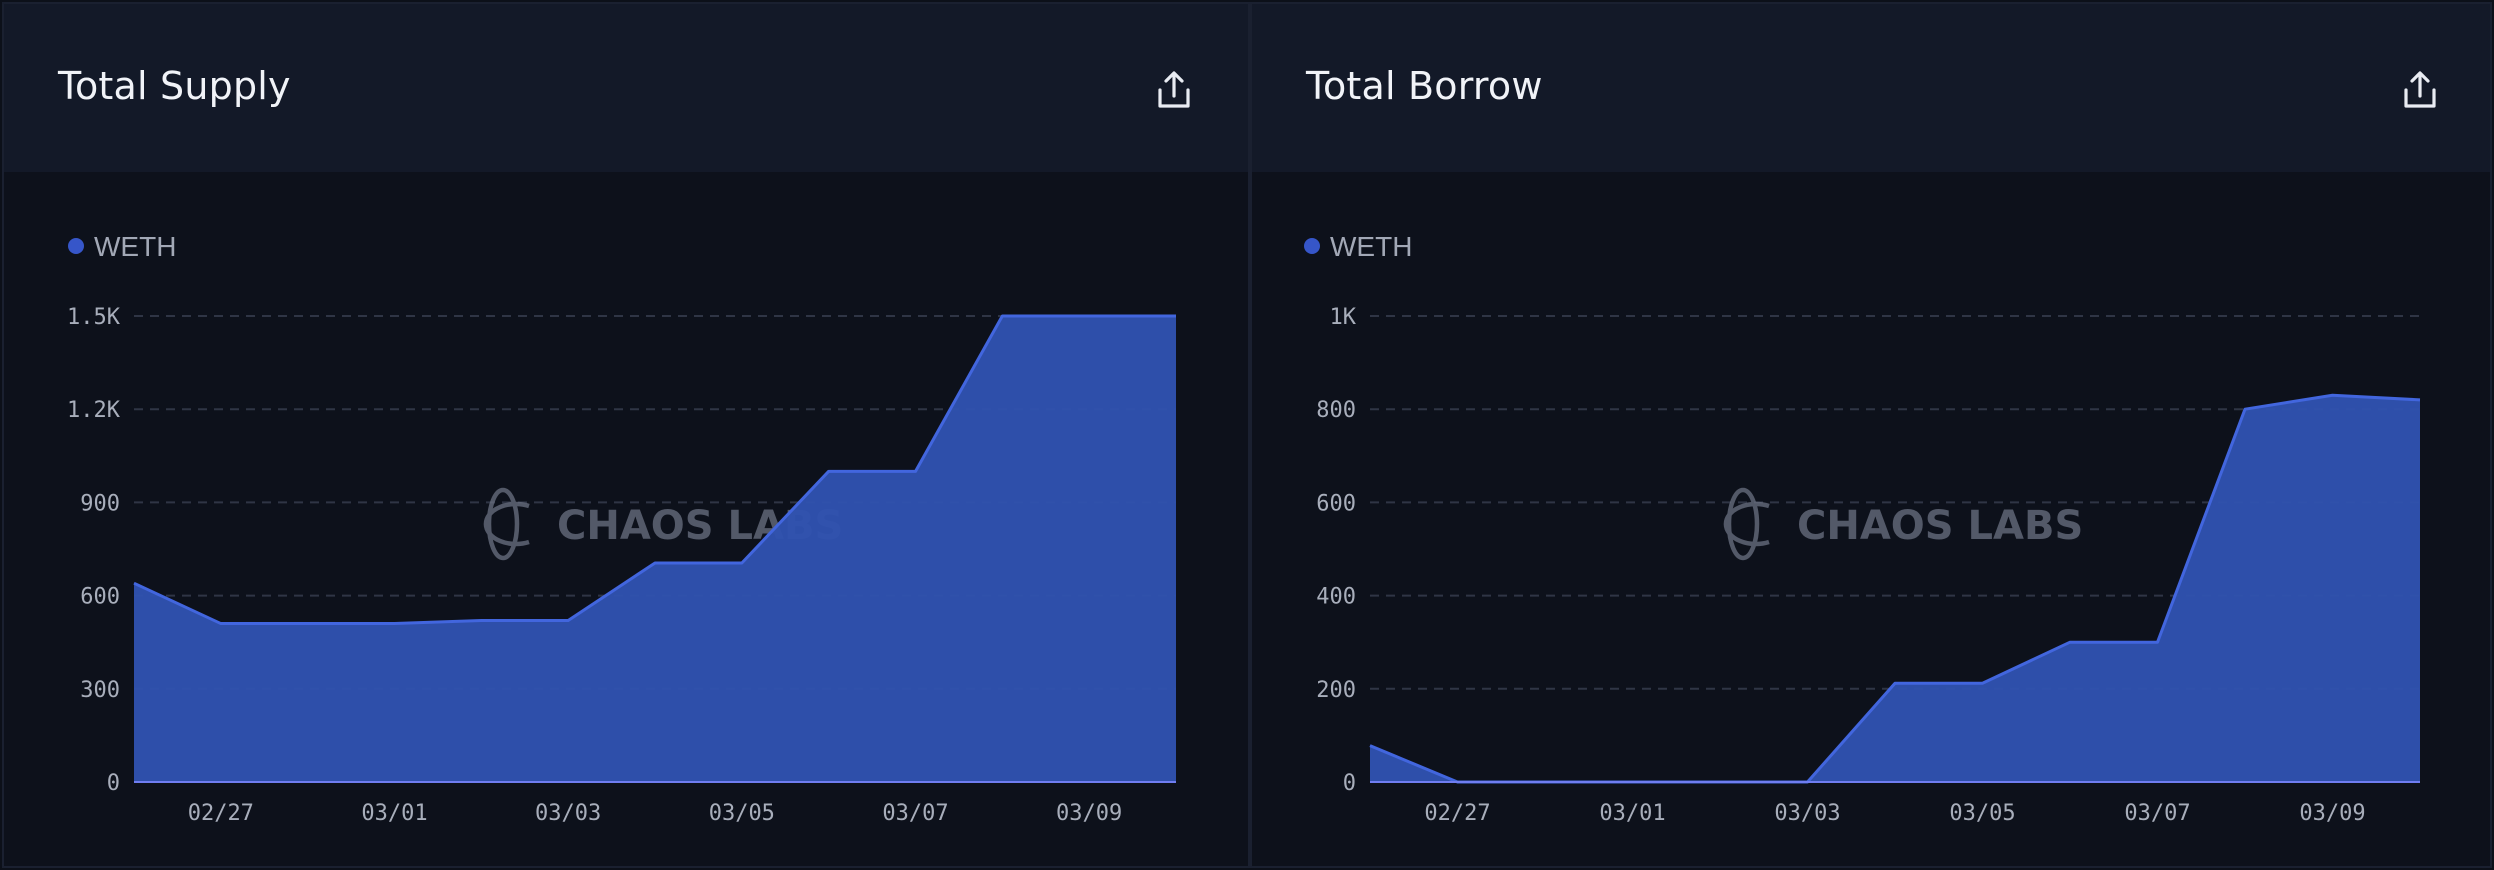 The height and width of the screenshot is (870, 2494). Describe the element at coordinates (1336, 410) in the screenshot. I see `y-tick-label: 800` at that location.